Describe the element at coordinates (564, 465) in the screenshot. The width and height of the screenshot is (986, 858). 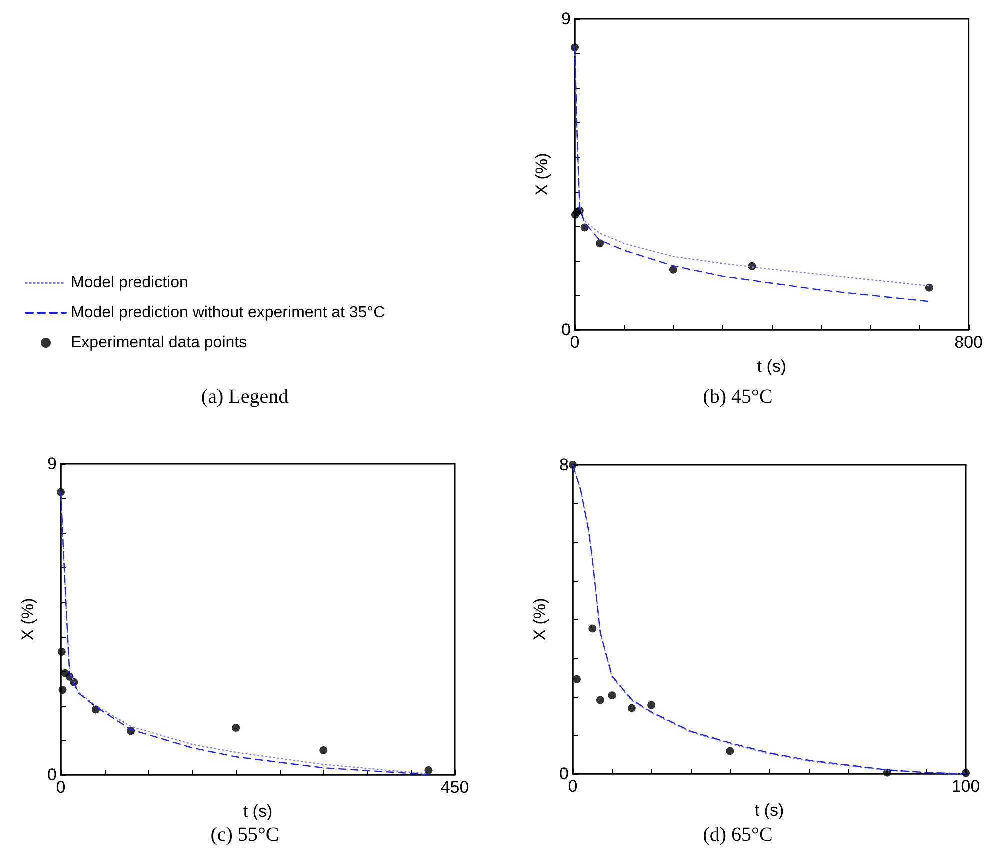
I see `y-tick-label: 8` at that location.